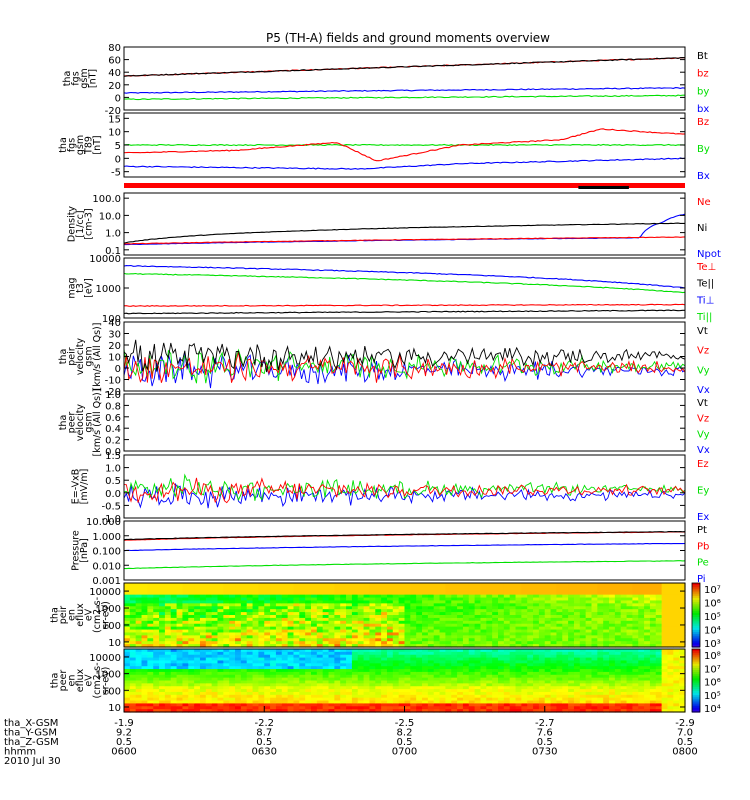 The height and width of the screenshot is (800, 750). What do you see at coordinates (31, 742) in the screenshot?
I see `x-row-label: tha_Z-GSM` at bounding box center [31, 742].